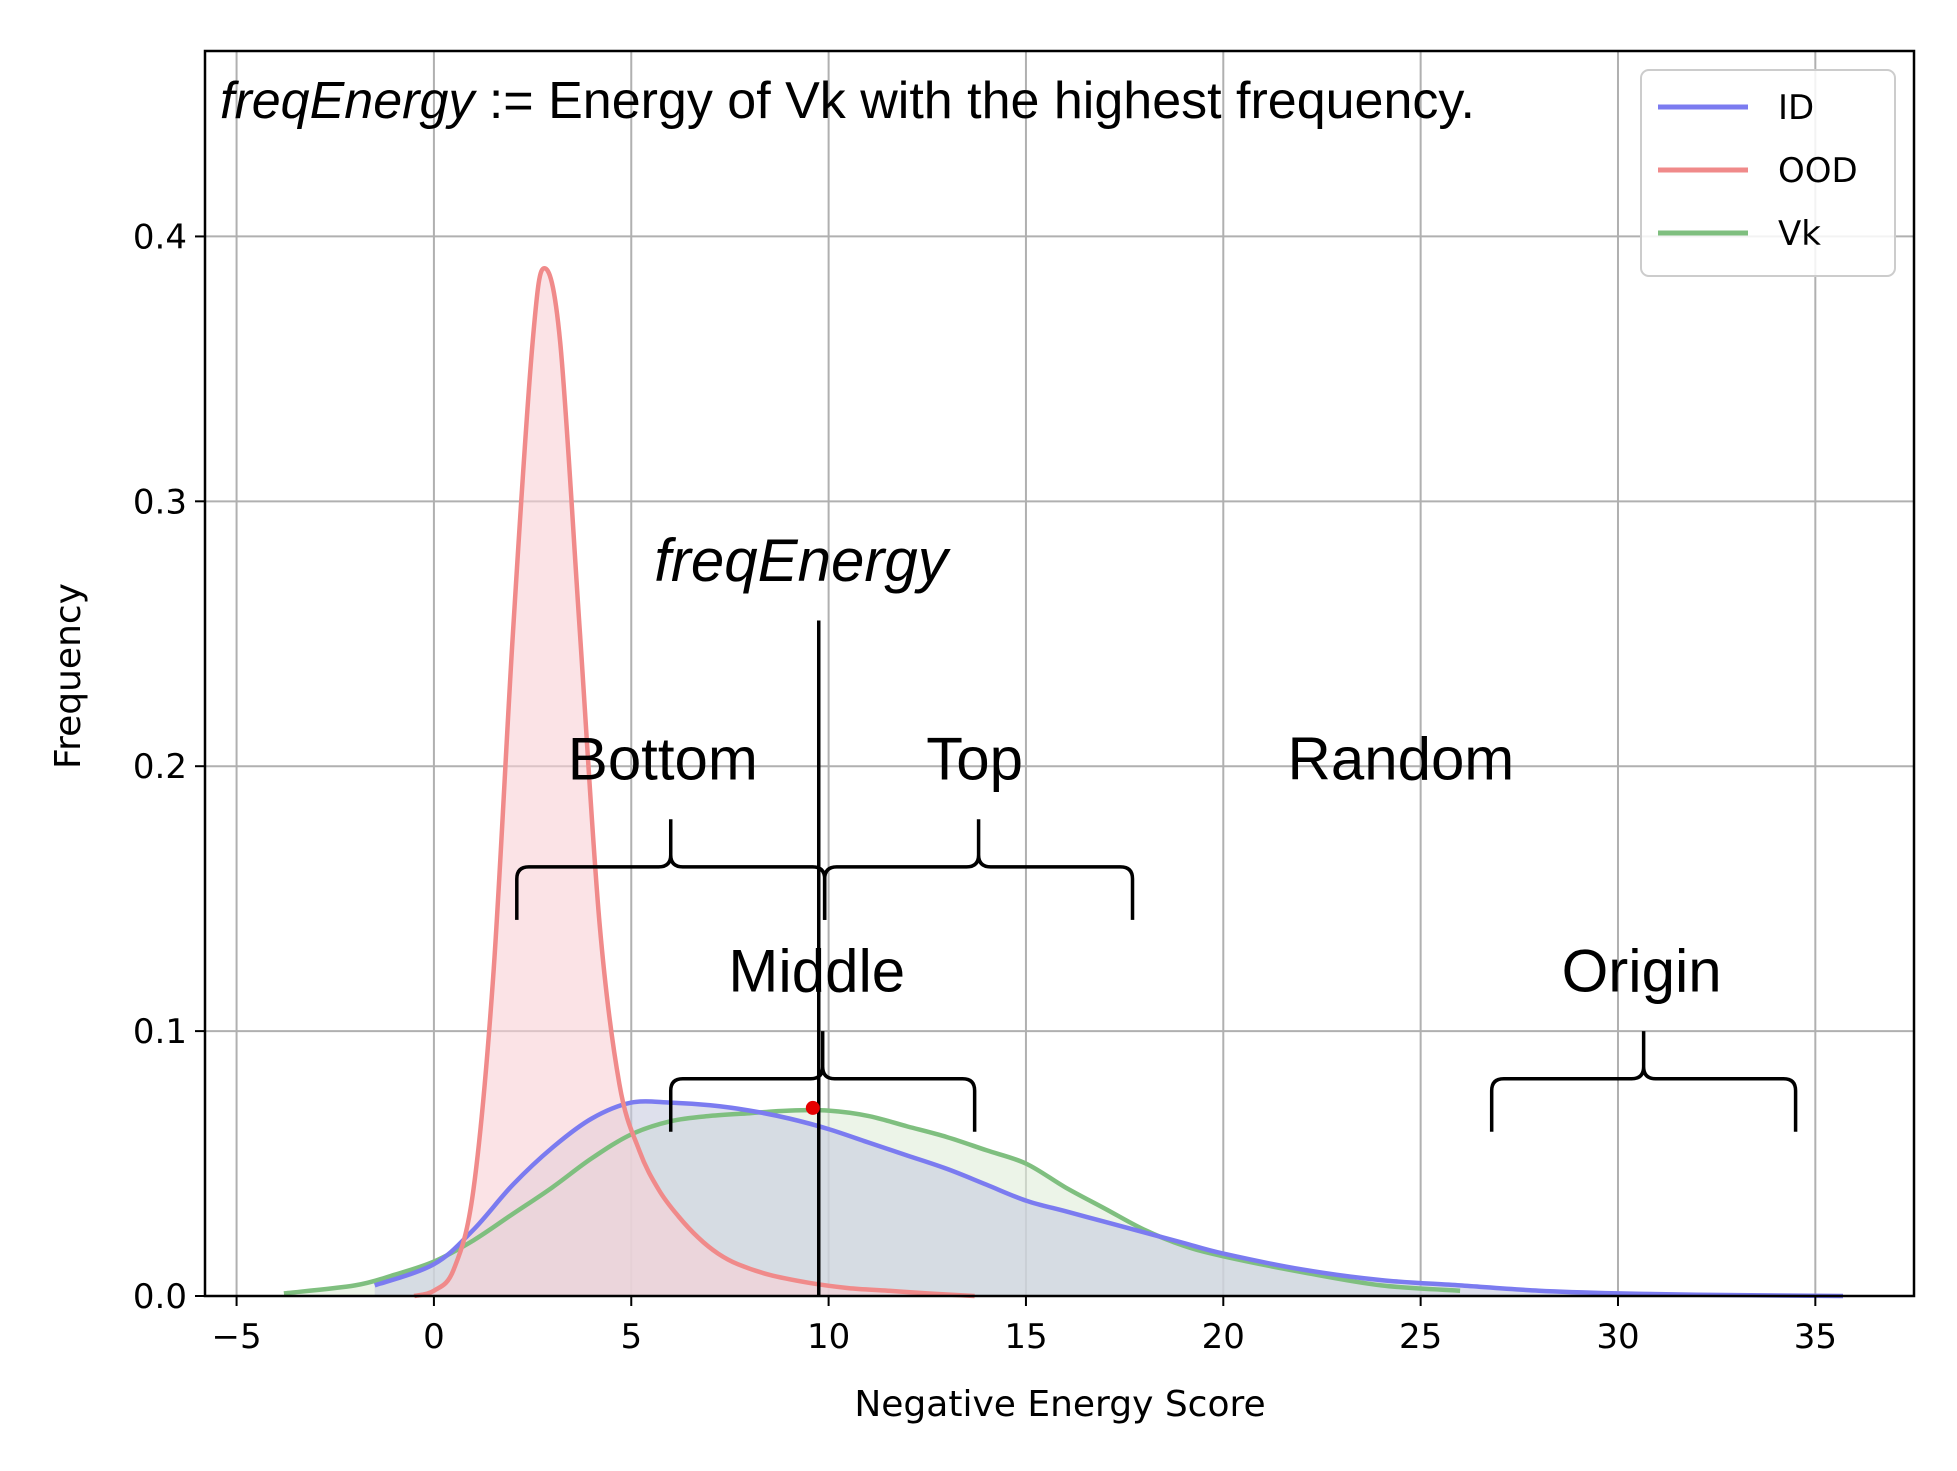 This screenshot has height=1471, width=1957. Describe the element at coordinates (1796, 108) in the screenshot. I see `legend-label-id: ID` at that location.